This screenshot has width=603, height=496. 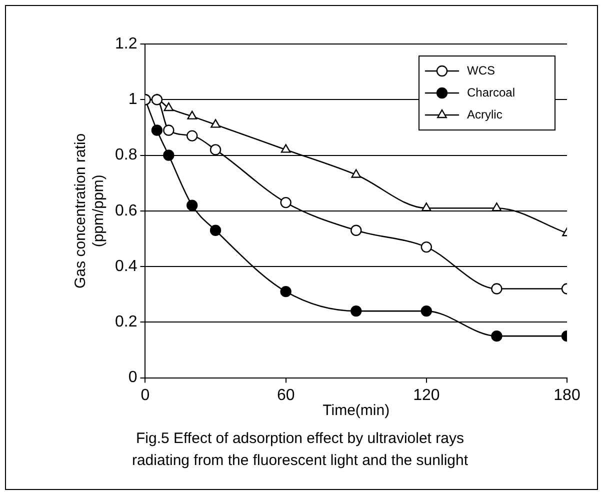 I want to click on y-tick-label: 0.4, so click(x=126, y=266).